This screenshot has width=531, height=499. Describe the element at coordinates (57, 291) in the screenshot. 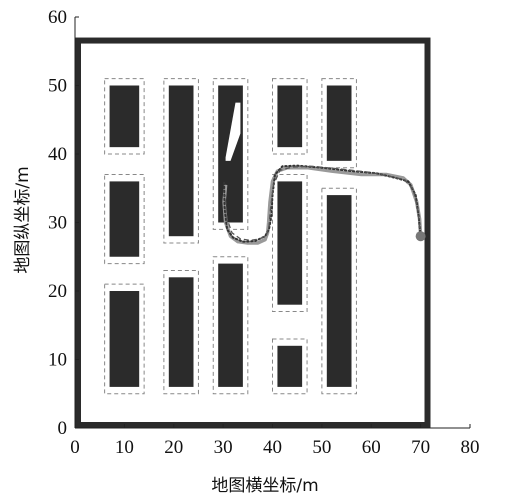

I see `y-tick-label: 20` at that location.